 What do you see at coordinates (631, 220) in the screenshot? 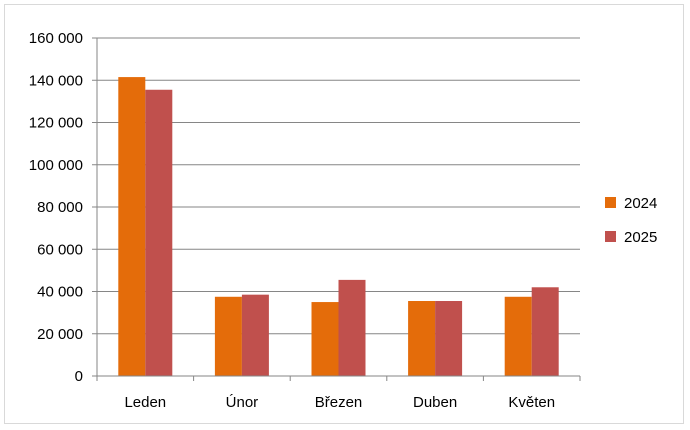
I see `legend: 2024 2025` at bounding box center [631, 220].